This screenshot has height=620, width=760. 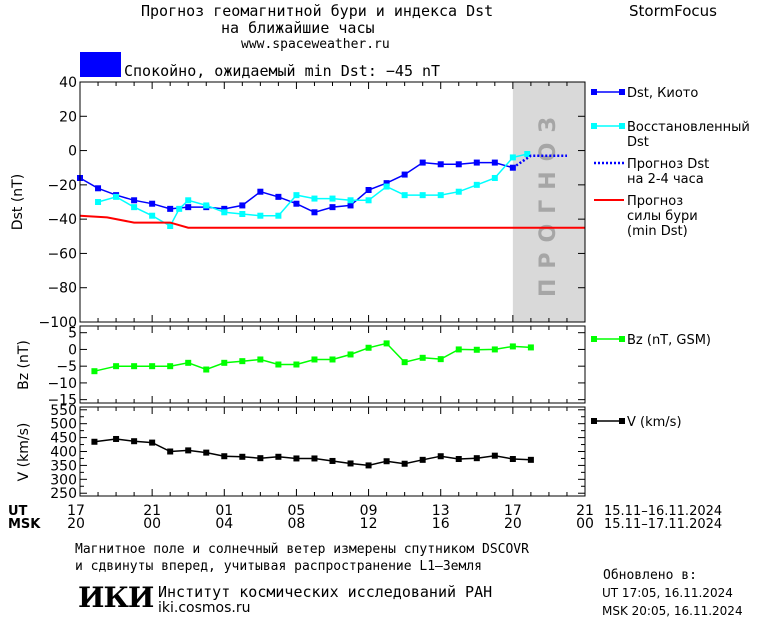 I want to click on legend-label: Dst, so click(x=638, y=142).